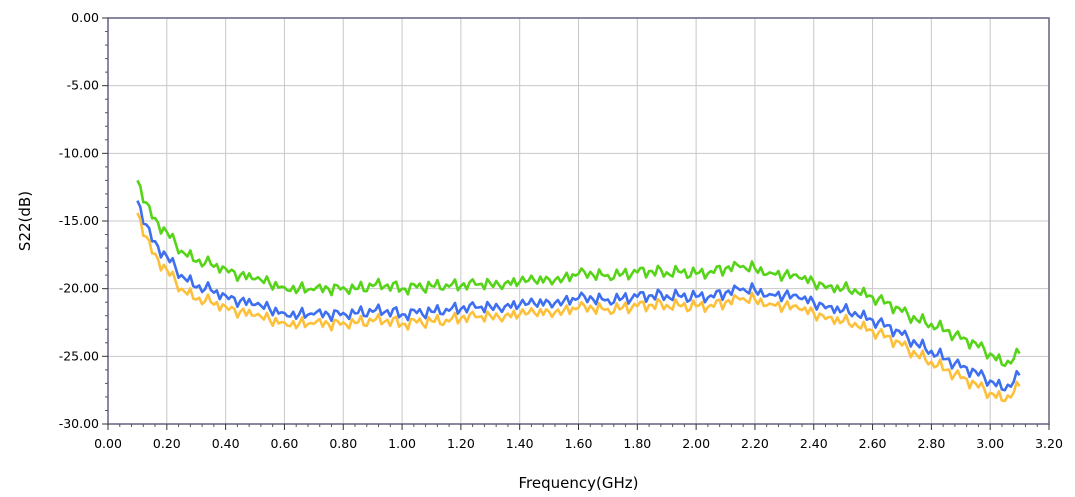  What do you see at coordinates (79, 355) in the screenshot?
I see `y-tick-label: -25.00` at bounding box center [79, 355].